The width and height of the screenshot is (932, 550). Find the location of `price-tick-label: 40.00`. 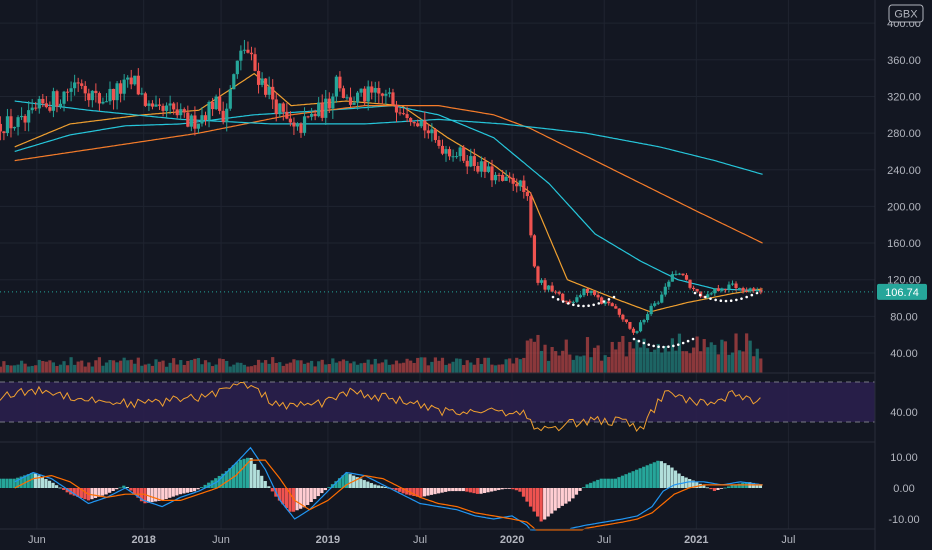

price-tick-label: 40.00 is located at coordinates (904, 354).